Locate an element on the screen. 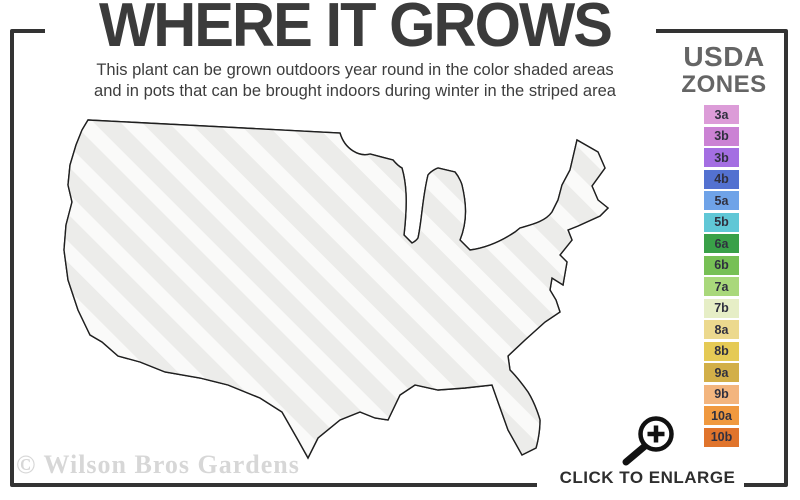  page-title: WHERE IT GROWS is located at coordinates (355, 30).